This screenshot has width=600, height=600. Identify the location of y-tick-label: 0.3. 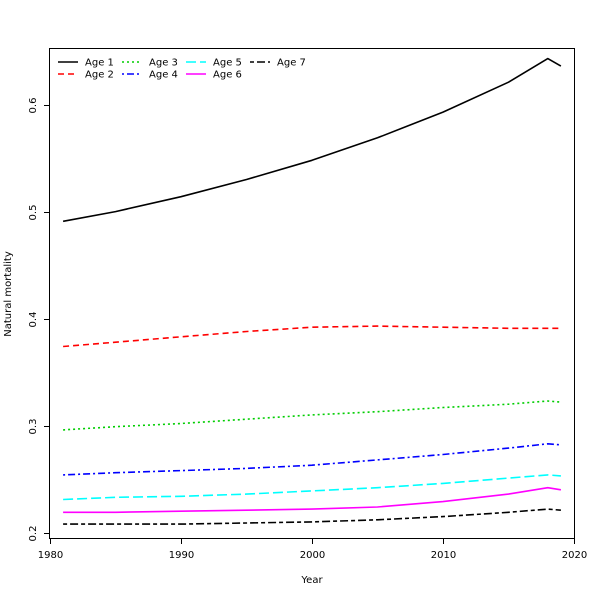
(33, 427).